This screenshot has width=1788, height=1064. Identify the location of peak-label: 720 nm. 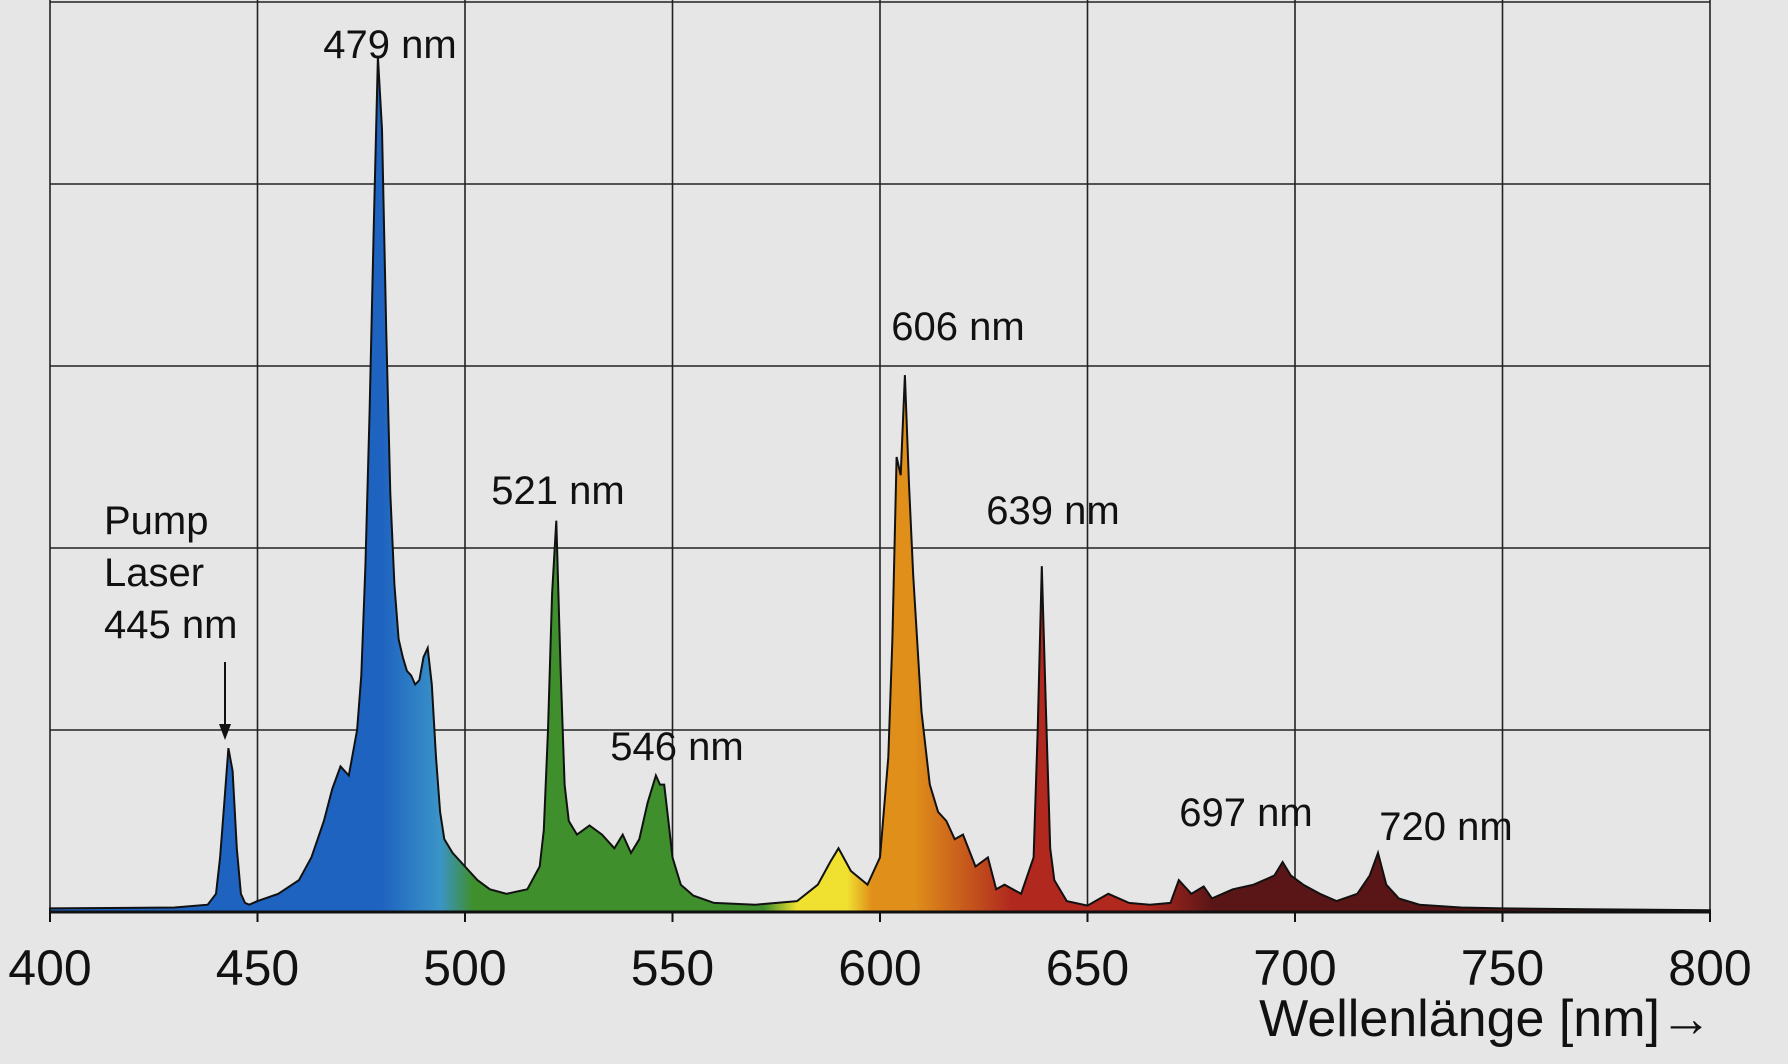
(1445, 827).